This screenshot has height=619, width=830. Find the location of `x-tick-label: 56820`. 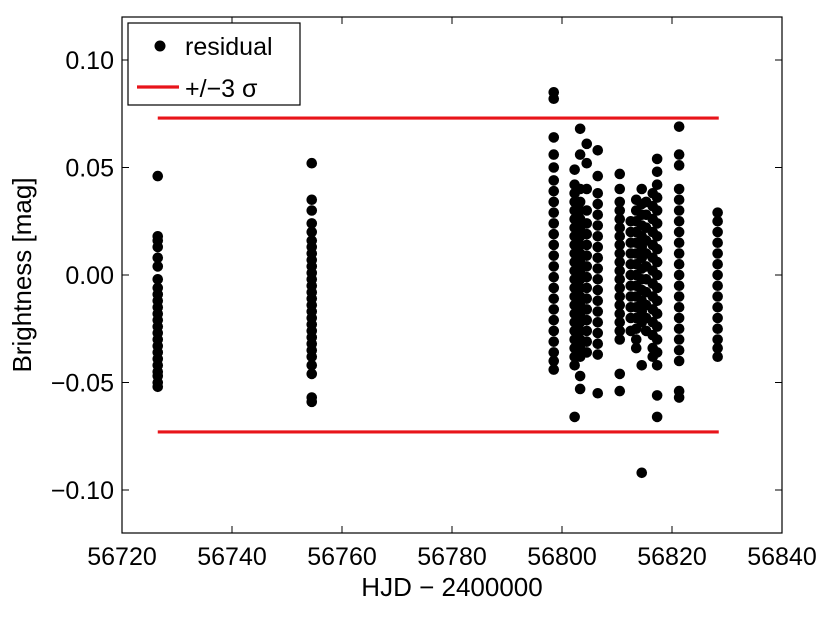

x-tick-label: 56820 is located at coordinates (672, 557).